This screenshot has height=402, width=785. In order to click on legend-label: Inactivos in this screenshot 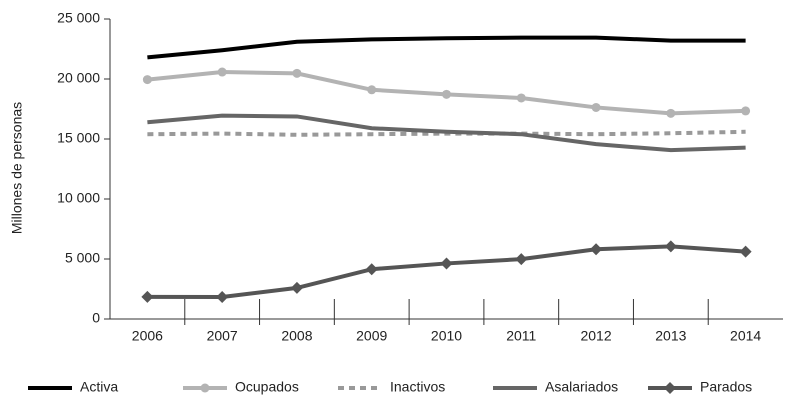, I will do `click(417, 387)`.